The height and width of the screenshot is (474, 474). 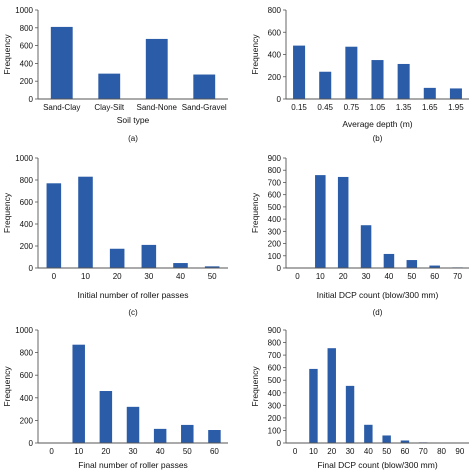 What do you see at coordinates (378, 295) in the screenshot?
I see `x-axis-label: Initial DCP count (blow/300 mm)` at bounding box center [378, 295].